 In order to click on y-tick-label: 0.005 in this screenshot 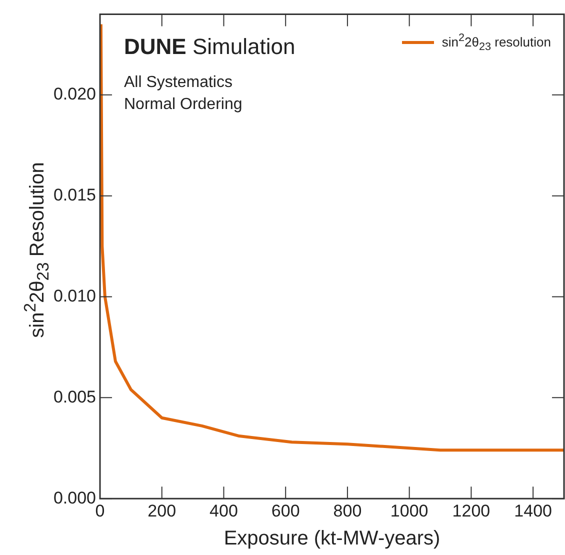, I will do `click(74, 396)`.